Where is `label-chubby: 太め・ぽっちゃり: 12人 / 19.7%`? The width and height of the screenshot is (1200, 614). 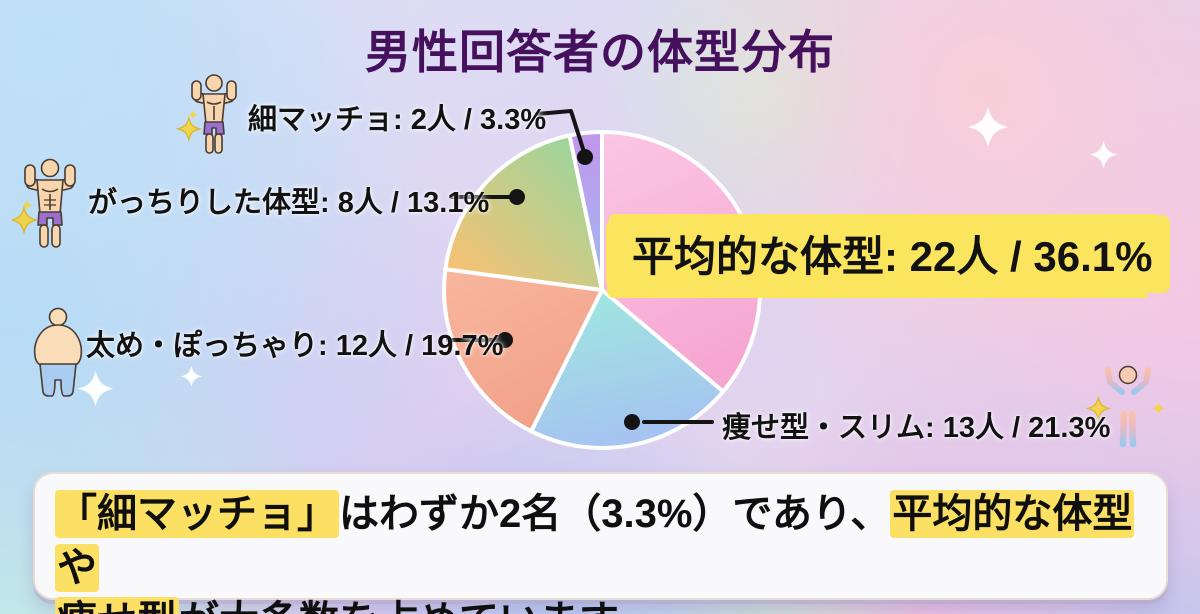 label-chubby: 太め・ぽっちゃり: 12人 / 19.7% is located at coordinates (295, 346).